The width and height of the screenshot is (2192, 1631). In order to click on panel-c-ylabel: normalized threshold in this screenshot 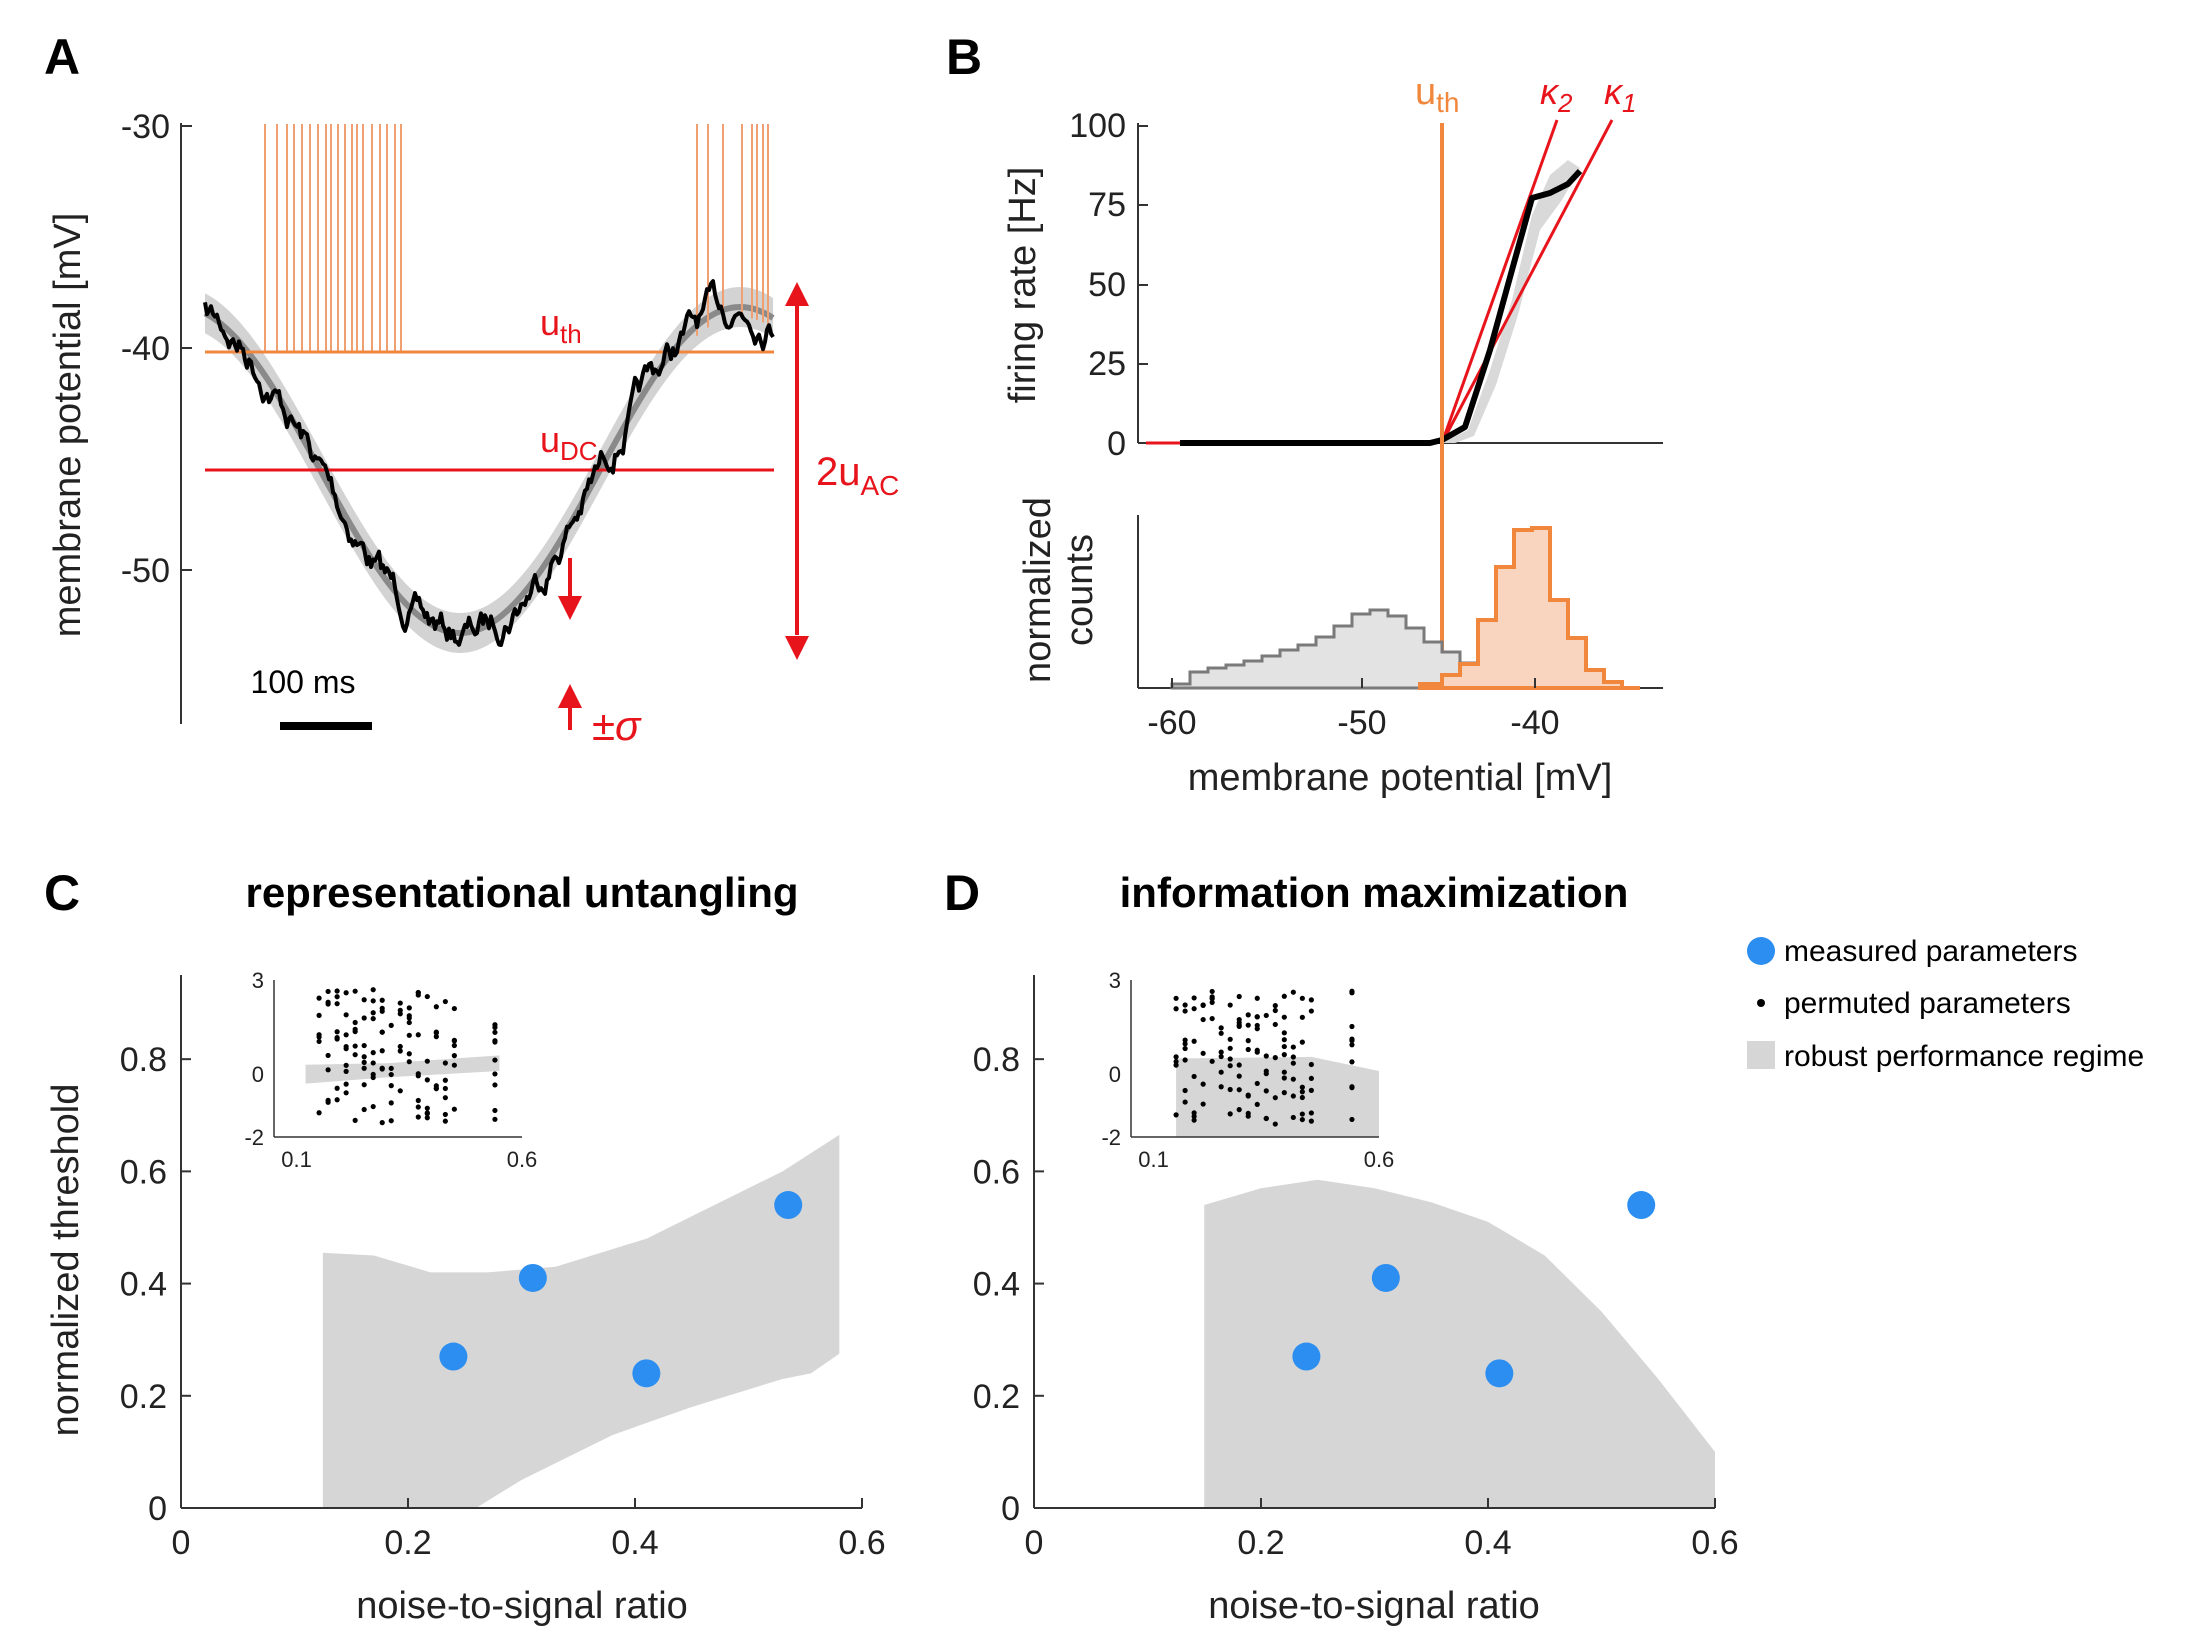, I will do `click(66, 1260)`.